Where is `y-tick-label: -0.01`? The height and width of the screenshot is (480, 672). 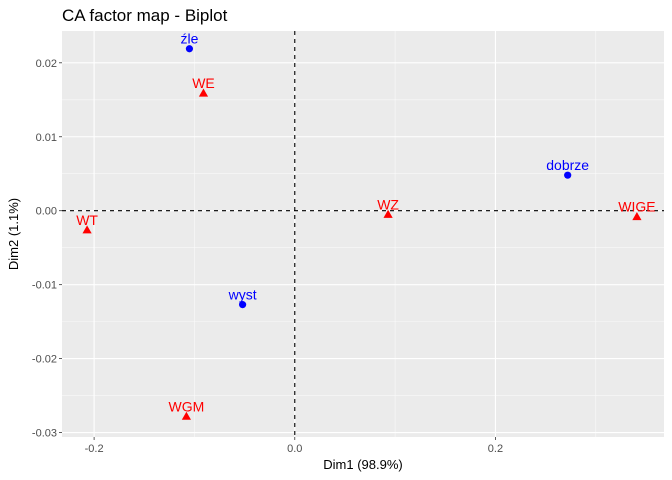
y-tick-label: -0.01 is located at coordinates (44, 286).